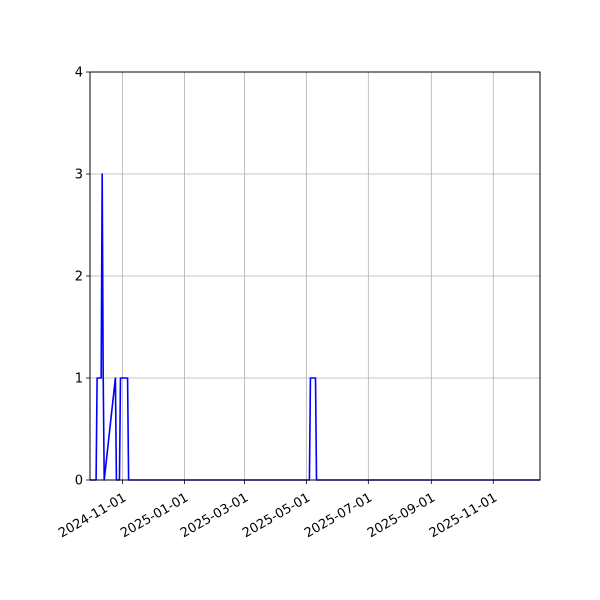 The image size is (600, 600). Describe the element at coordinates (338, 515) in the screenshot. I see `x-tick-label: 2025-07-01` at that location.